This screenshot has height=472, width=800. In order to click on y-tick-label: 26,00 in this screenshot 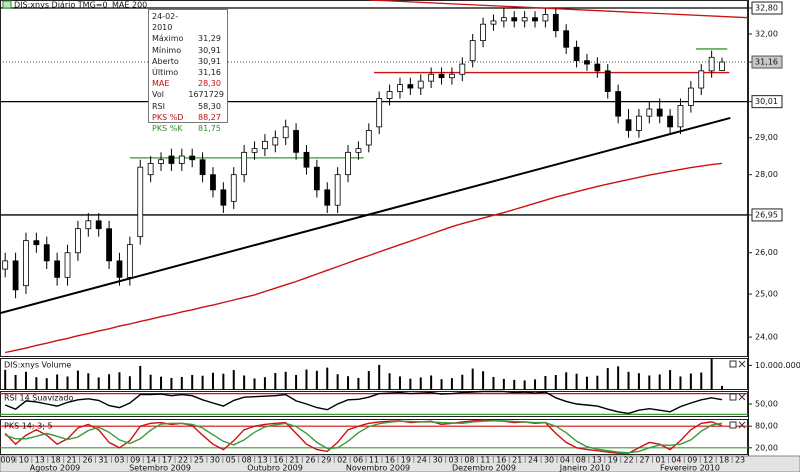, I will do `click(766, 252)`.